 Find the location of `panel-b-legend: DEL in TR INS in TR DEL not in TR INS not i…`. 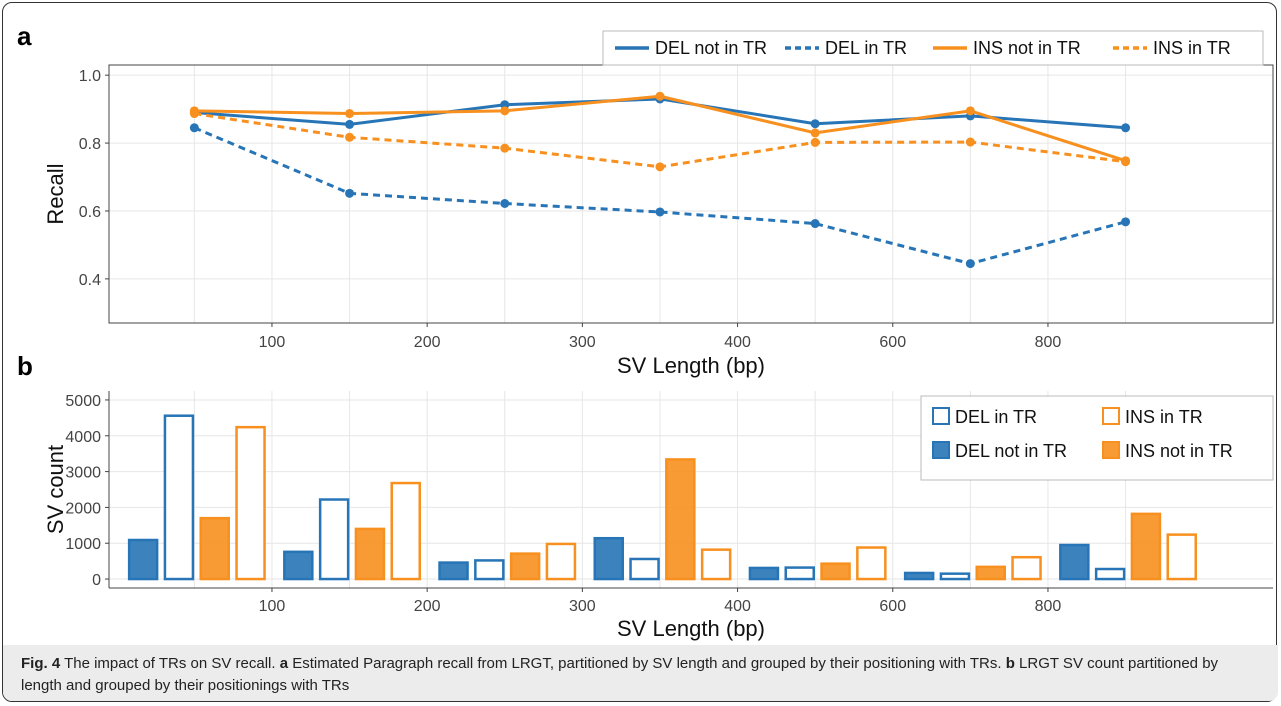

panel-b-legend: DEL in TR INS in TR DEL not in TR INS not i… is located at coordinates (1097, 438).